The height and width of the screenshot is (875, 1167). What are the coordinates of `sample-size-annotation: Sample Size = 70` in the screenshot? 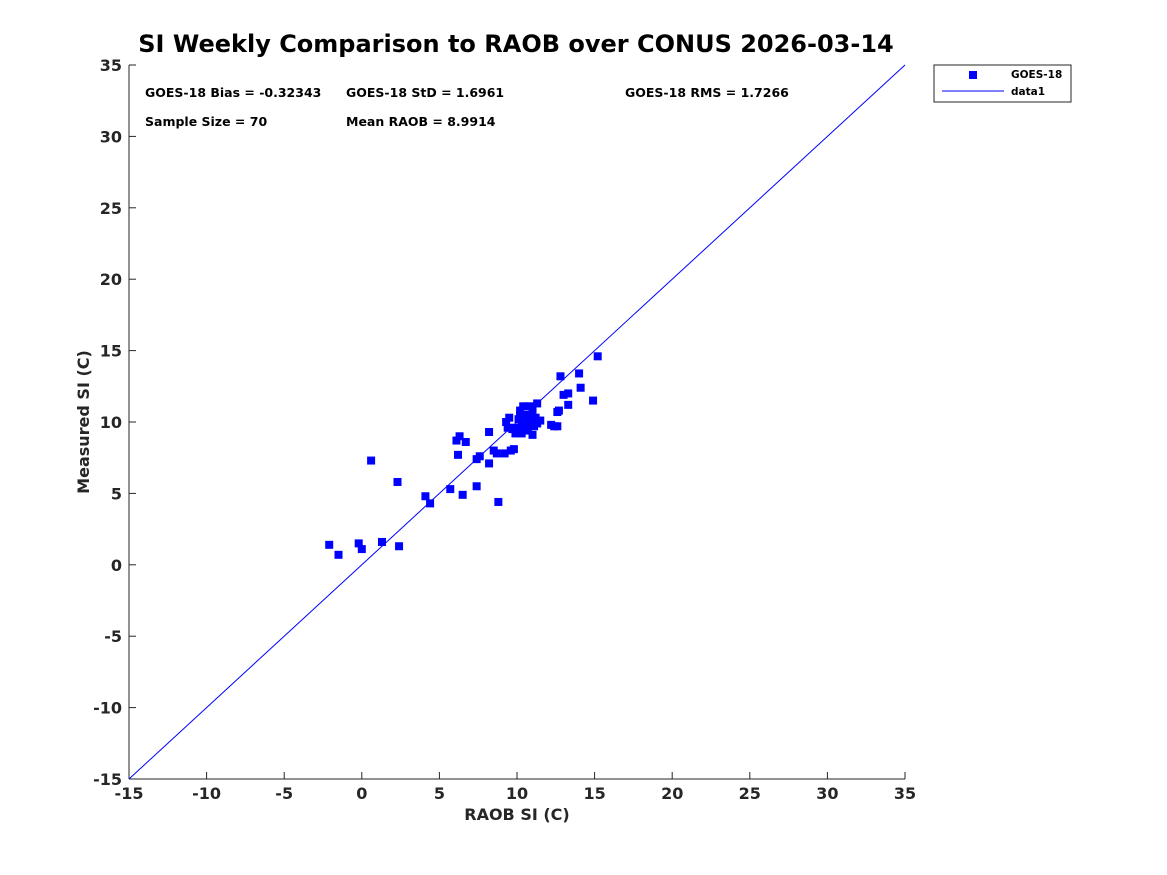 It's located at (206, 121).